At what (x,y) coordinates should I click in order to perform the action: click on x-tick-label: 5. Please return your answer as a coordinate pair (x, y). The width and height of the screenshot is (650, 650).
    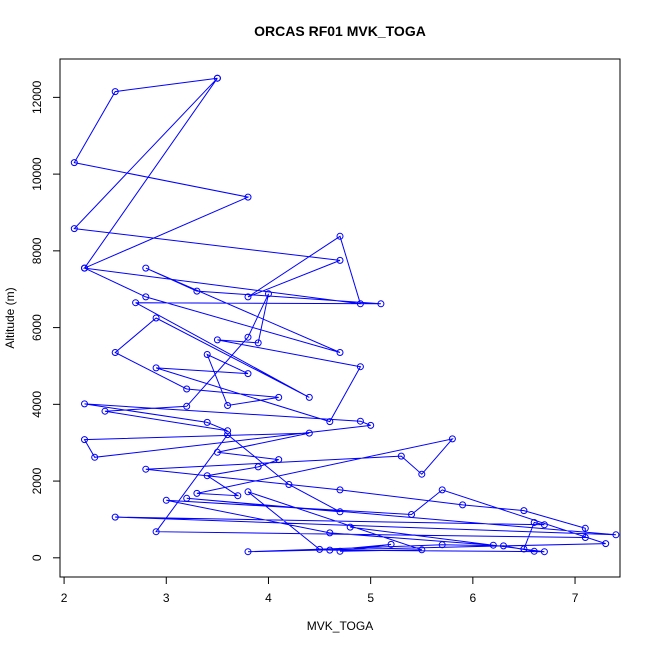
    Looking at the image, I should click on (370, 598).